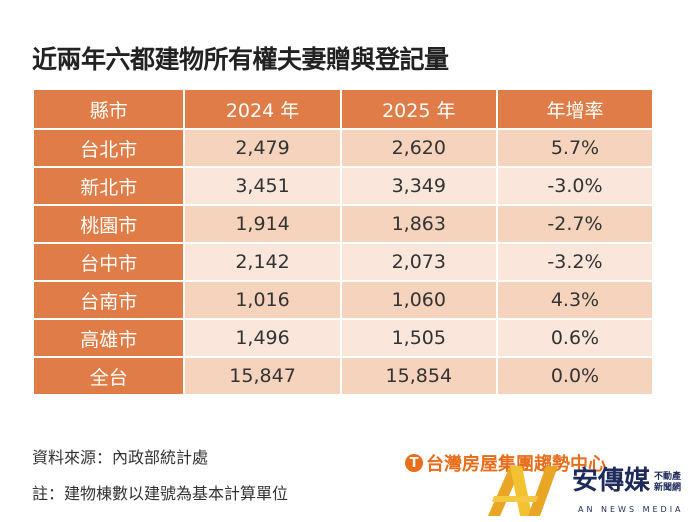  What do you see at coordinates (108, 109) in the screenshot?
I see `header-city: 縣市` at bounding box center [108, 109].